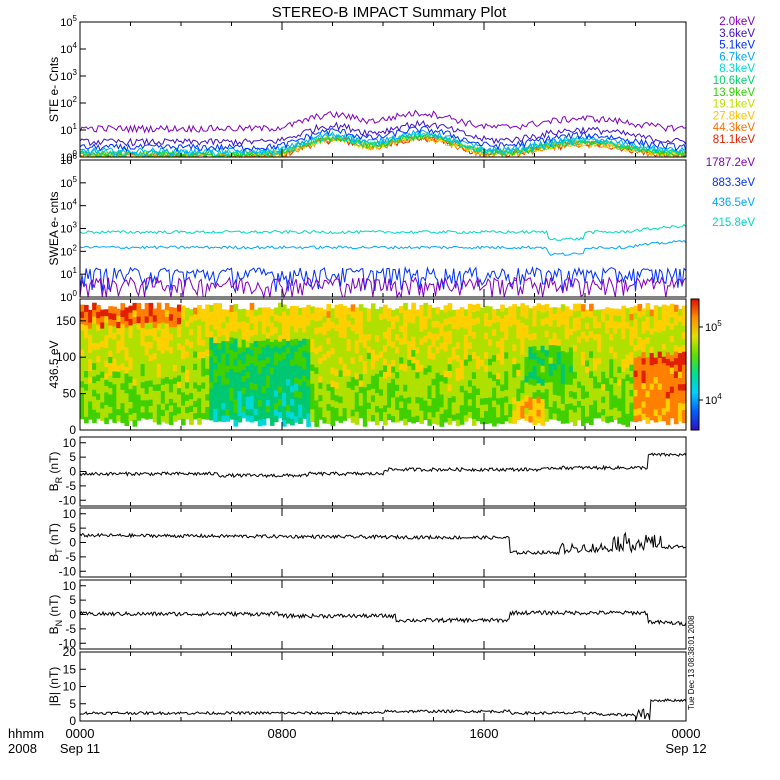 The height and width of the screenshot is (780, 780). What do you see at coordinates (75, 202) in the screenshot?
I see `y-tick-exponent: 4` at bounding box center [75, 202].